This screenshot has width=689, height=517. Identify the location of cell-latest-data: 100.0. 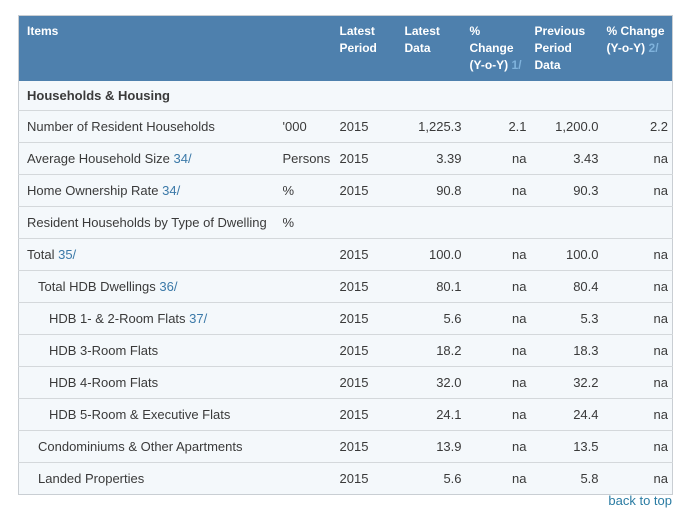
(433, 254).